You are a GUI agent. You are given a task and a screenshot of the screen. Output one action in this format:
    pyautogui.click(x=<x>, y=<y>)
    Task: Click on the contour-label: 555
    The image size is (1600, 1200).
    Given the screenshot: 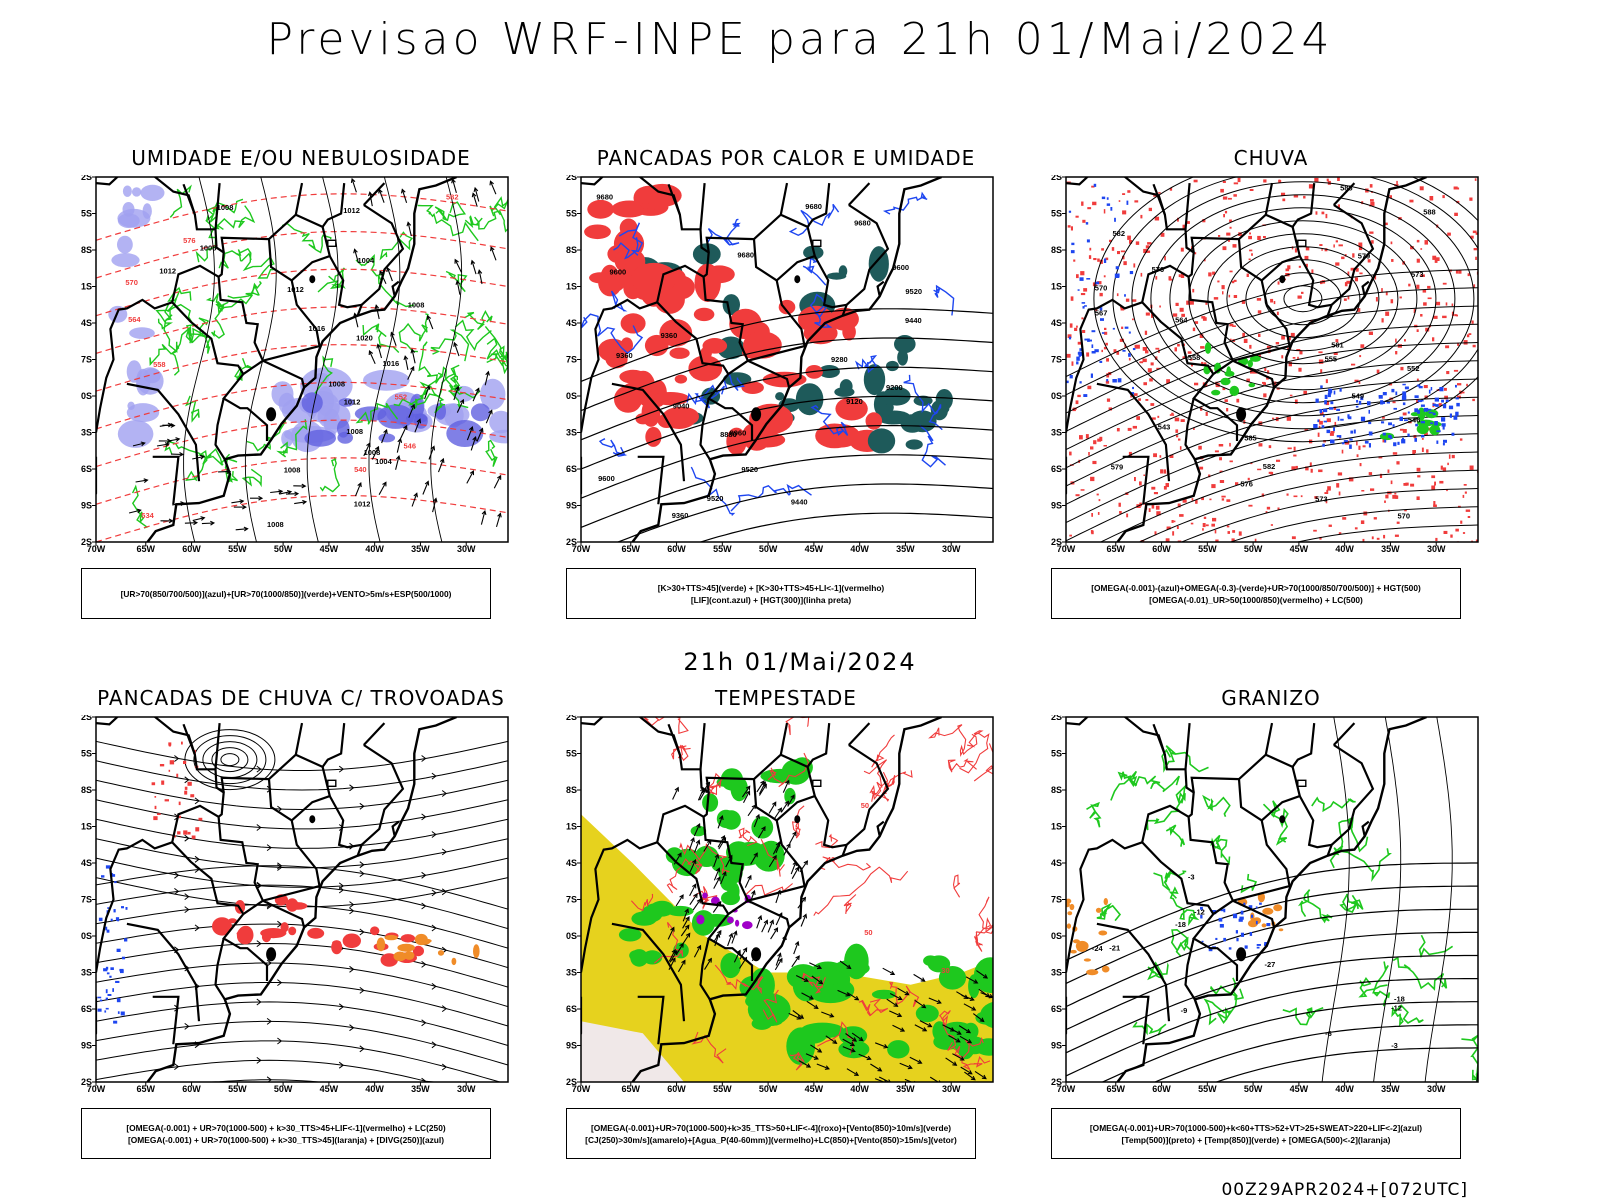 What is the action you would take?
    pyautogui.click(x=1331, y=359)
    